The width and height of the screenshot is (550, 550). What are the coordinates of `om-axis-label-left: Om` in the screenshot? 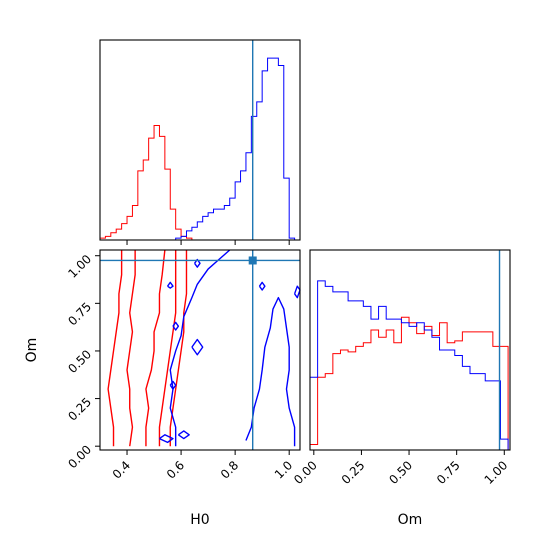 It's located at (32, 350).